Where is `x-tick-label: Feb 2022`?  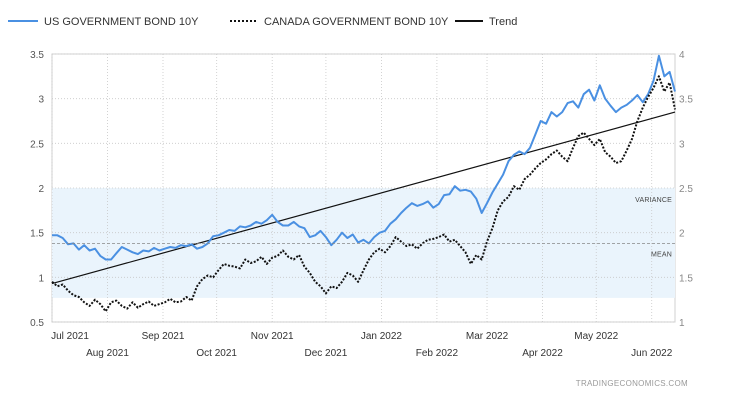 x-tick-label: Feb 2022 is located at coordinates (437, 353).